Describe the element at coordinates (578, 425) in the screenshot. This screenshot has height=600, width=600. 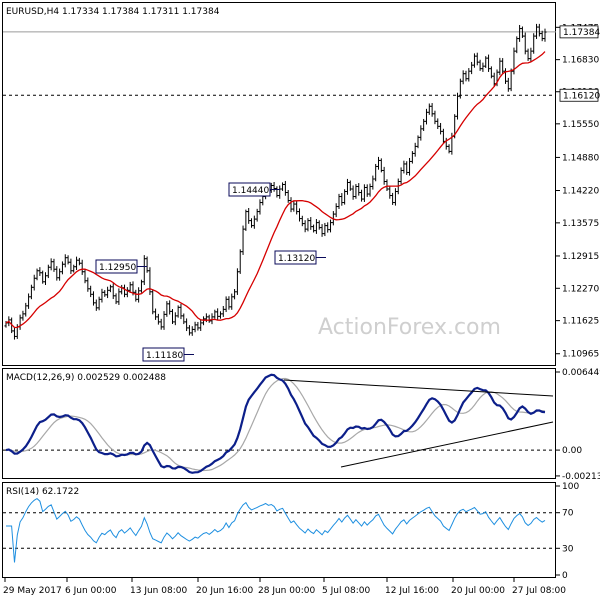
I see `macd-axis: 0.006449 0.00 -0.002134` at that location.